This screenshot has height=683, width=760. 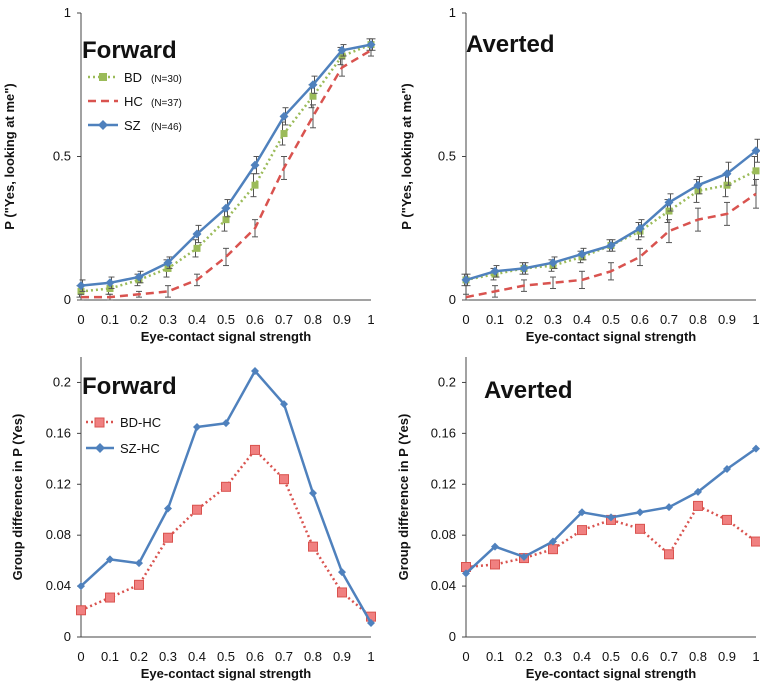 What do you see at coordinates (447, 156) in the screenshot?
I see `y-tick-label: 0.5` at bounding box center [447, 156].